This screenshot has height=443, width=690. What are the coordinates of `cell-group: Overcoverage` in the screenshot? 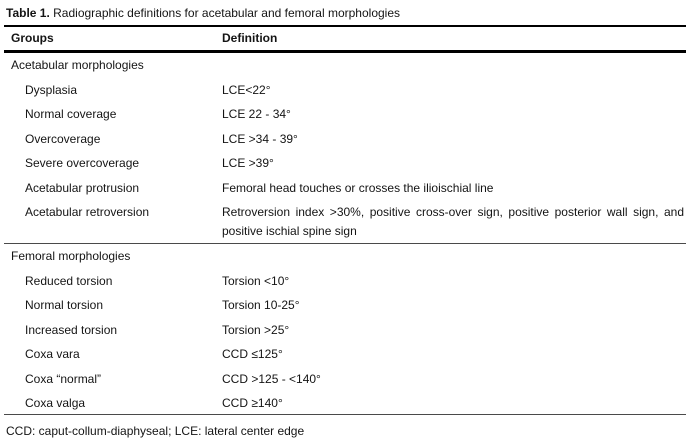 It's located at (63, 138).